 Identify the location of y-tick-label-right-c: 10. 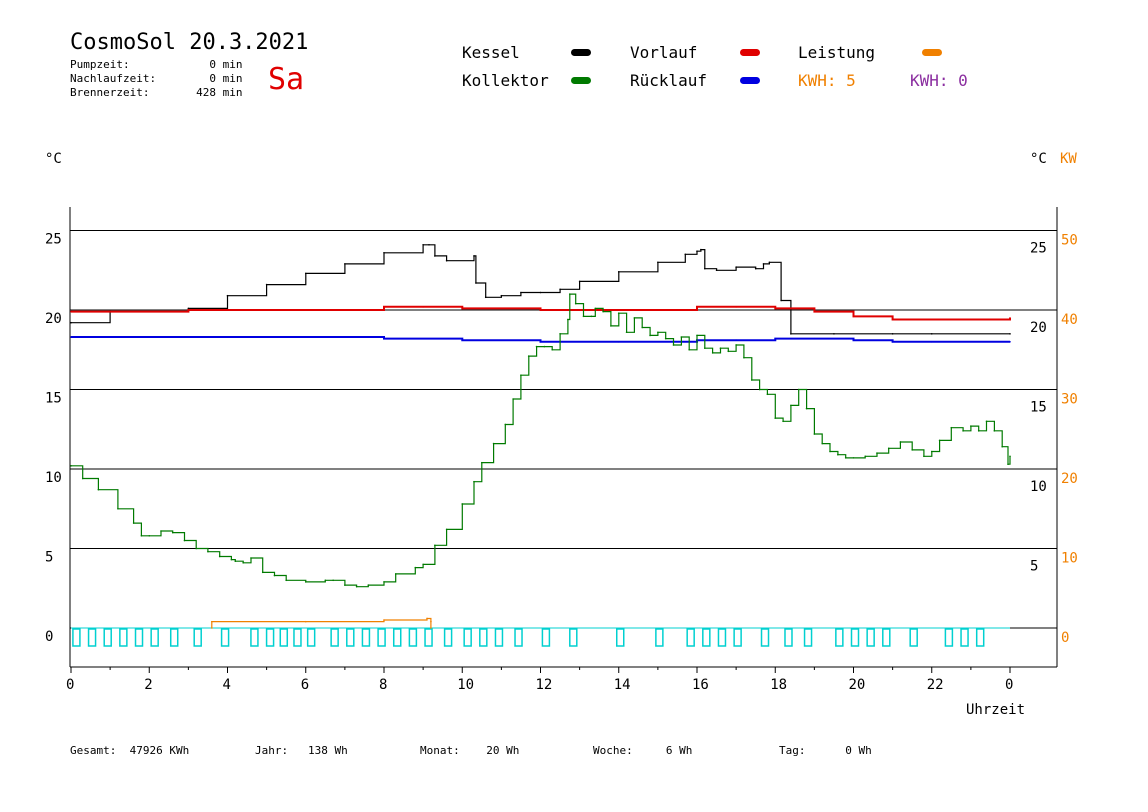
(1038, 487).